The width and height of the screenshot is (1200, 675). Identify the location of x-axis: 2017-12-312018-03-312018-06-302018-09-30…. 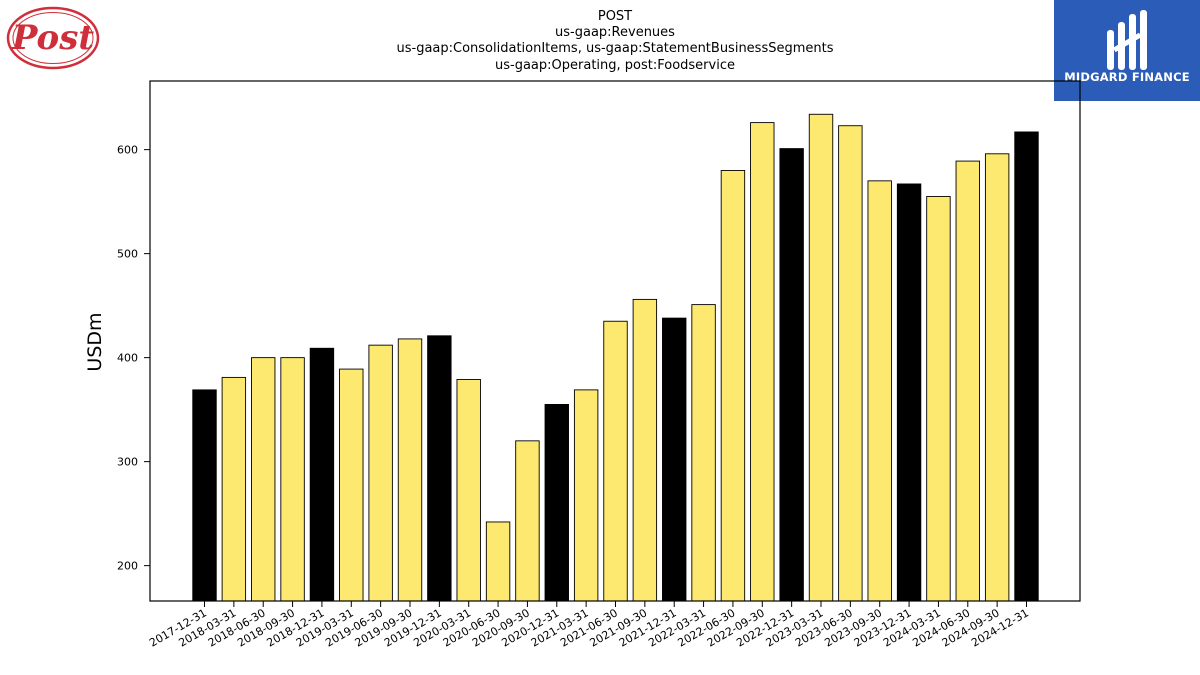
(589, 625).